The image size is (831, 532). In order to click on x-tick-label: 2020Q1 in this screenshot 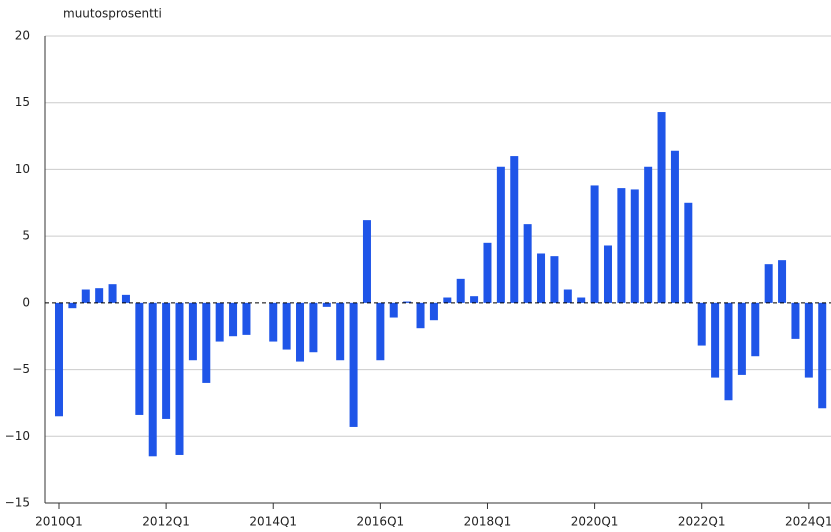, I will do `click(595, 522)`.